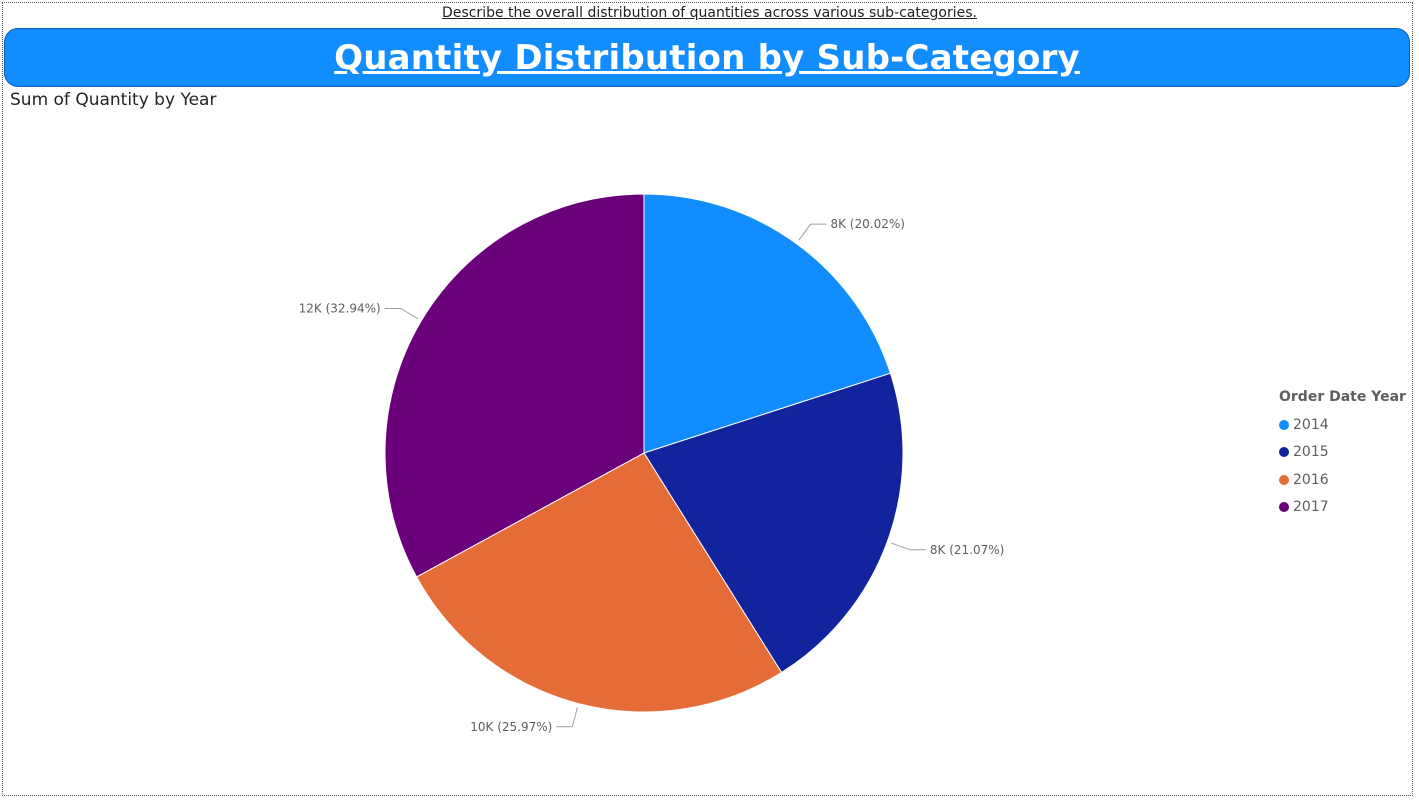  What do you see at coordinates (1311, 452) in the screenshot?
I see `legend-label: 2015` at bounding box center [1311, 452].